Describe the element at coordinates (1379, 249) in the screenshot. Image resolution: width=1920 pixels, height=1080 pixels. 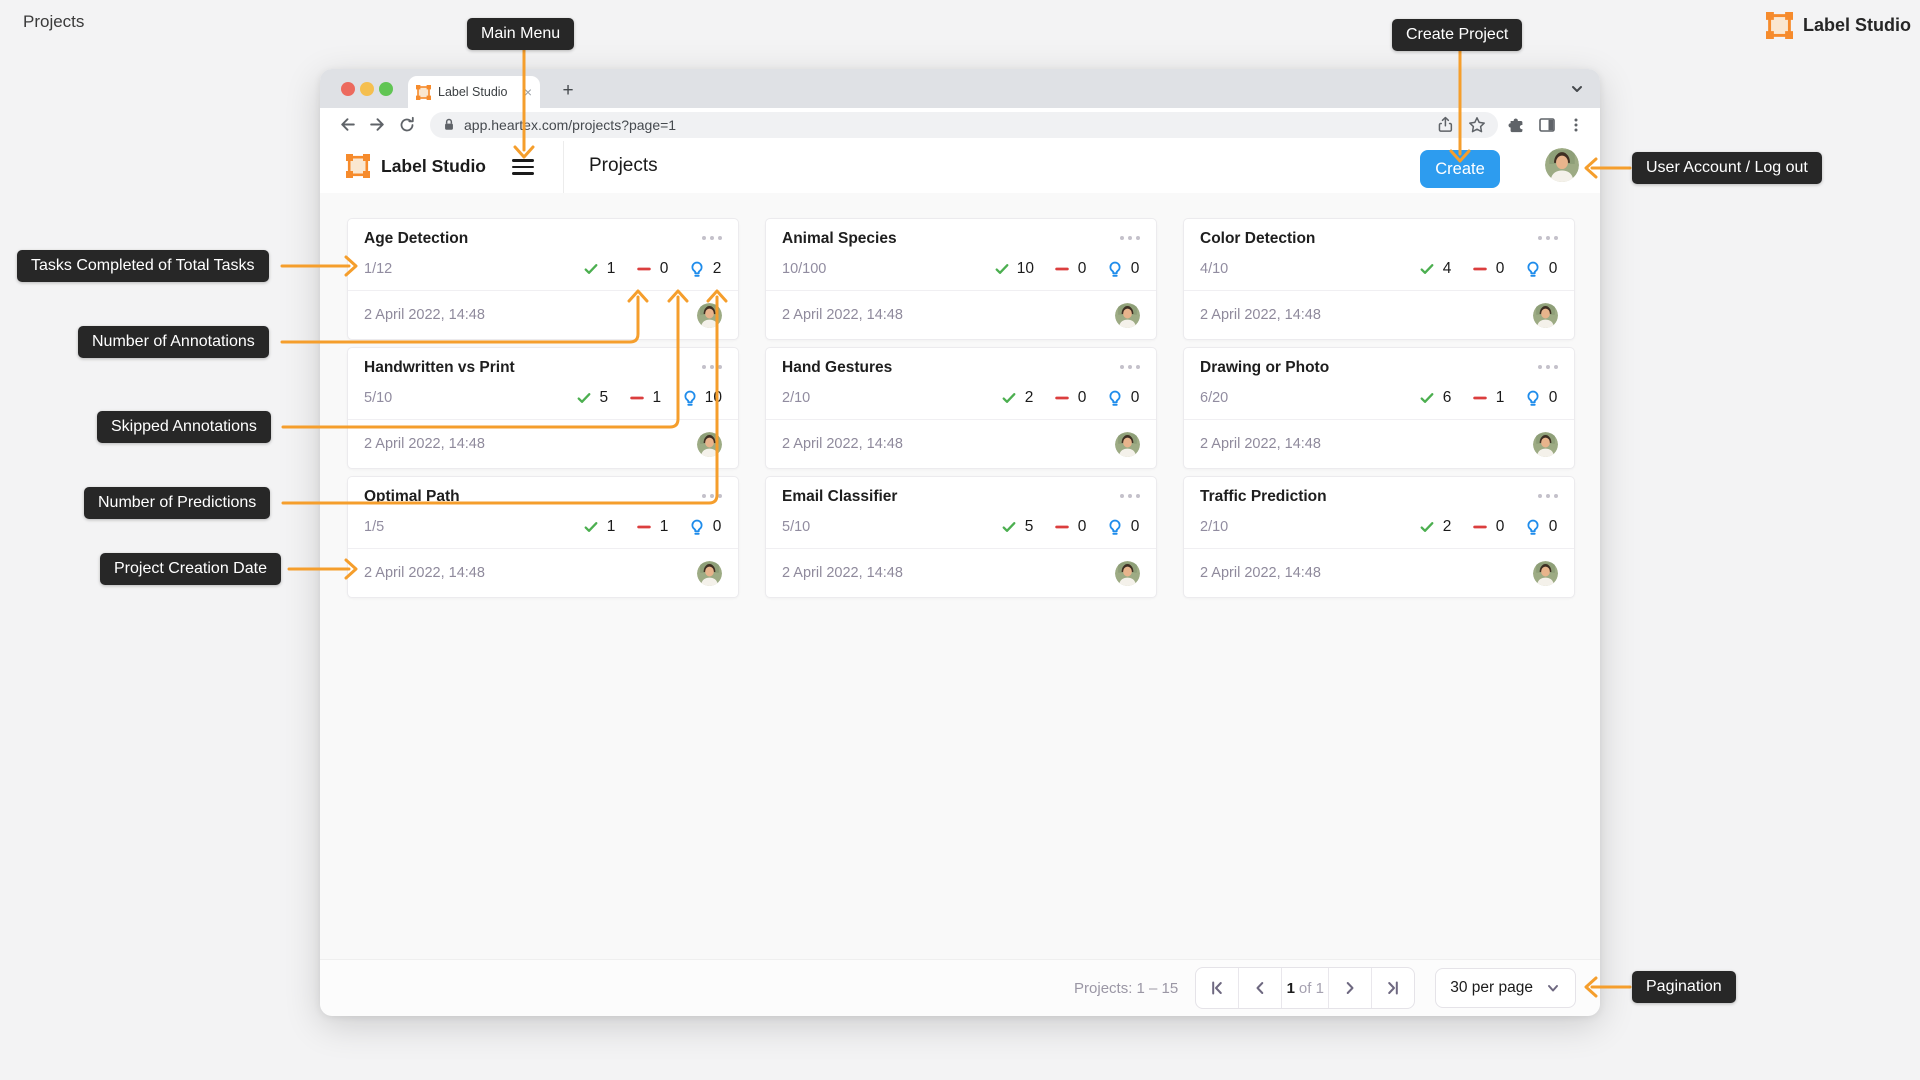
I see `card-body: Color Detection 4/10 4 0 0` at that location.